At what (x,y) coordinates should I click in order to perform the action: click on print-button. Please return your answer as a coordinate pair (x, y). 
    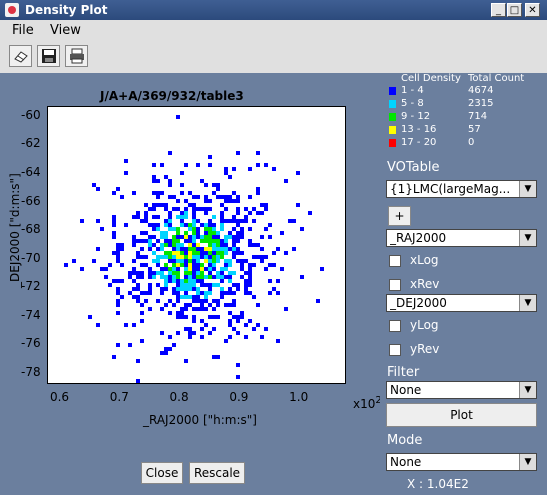
    Looking at the image, I should click on (76, 56).